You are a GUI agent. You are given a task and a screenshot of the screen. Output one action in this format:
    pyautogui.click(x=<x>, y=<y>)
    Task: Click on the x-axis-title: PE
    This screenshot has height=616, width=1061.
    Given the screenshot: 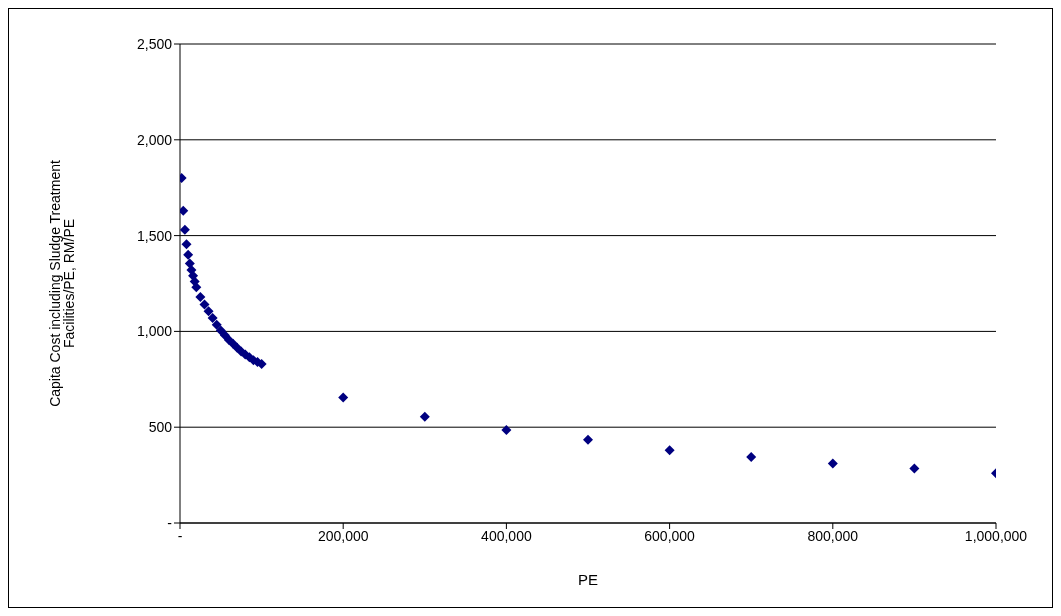 What is the action you would take?
    pyautogui.click(x=588, y=579)
    